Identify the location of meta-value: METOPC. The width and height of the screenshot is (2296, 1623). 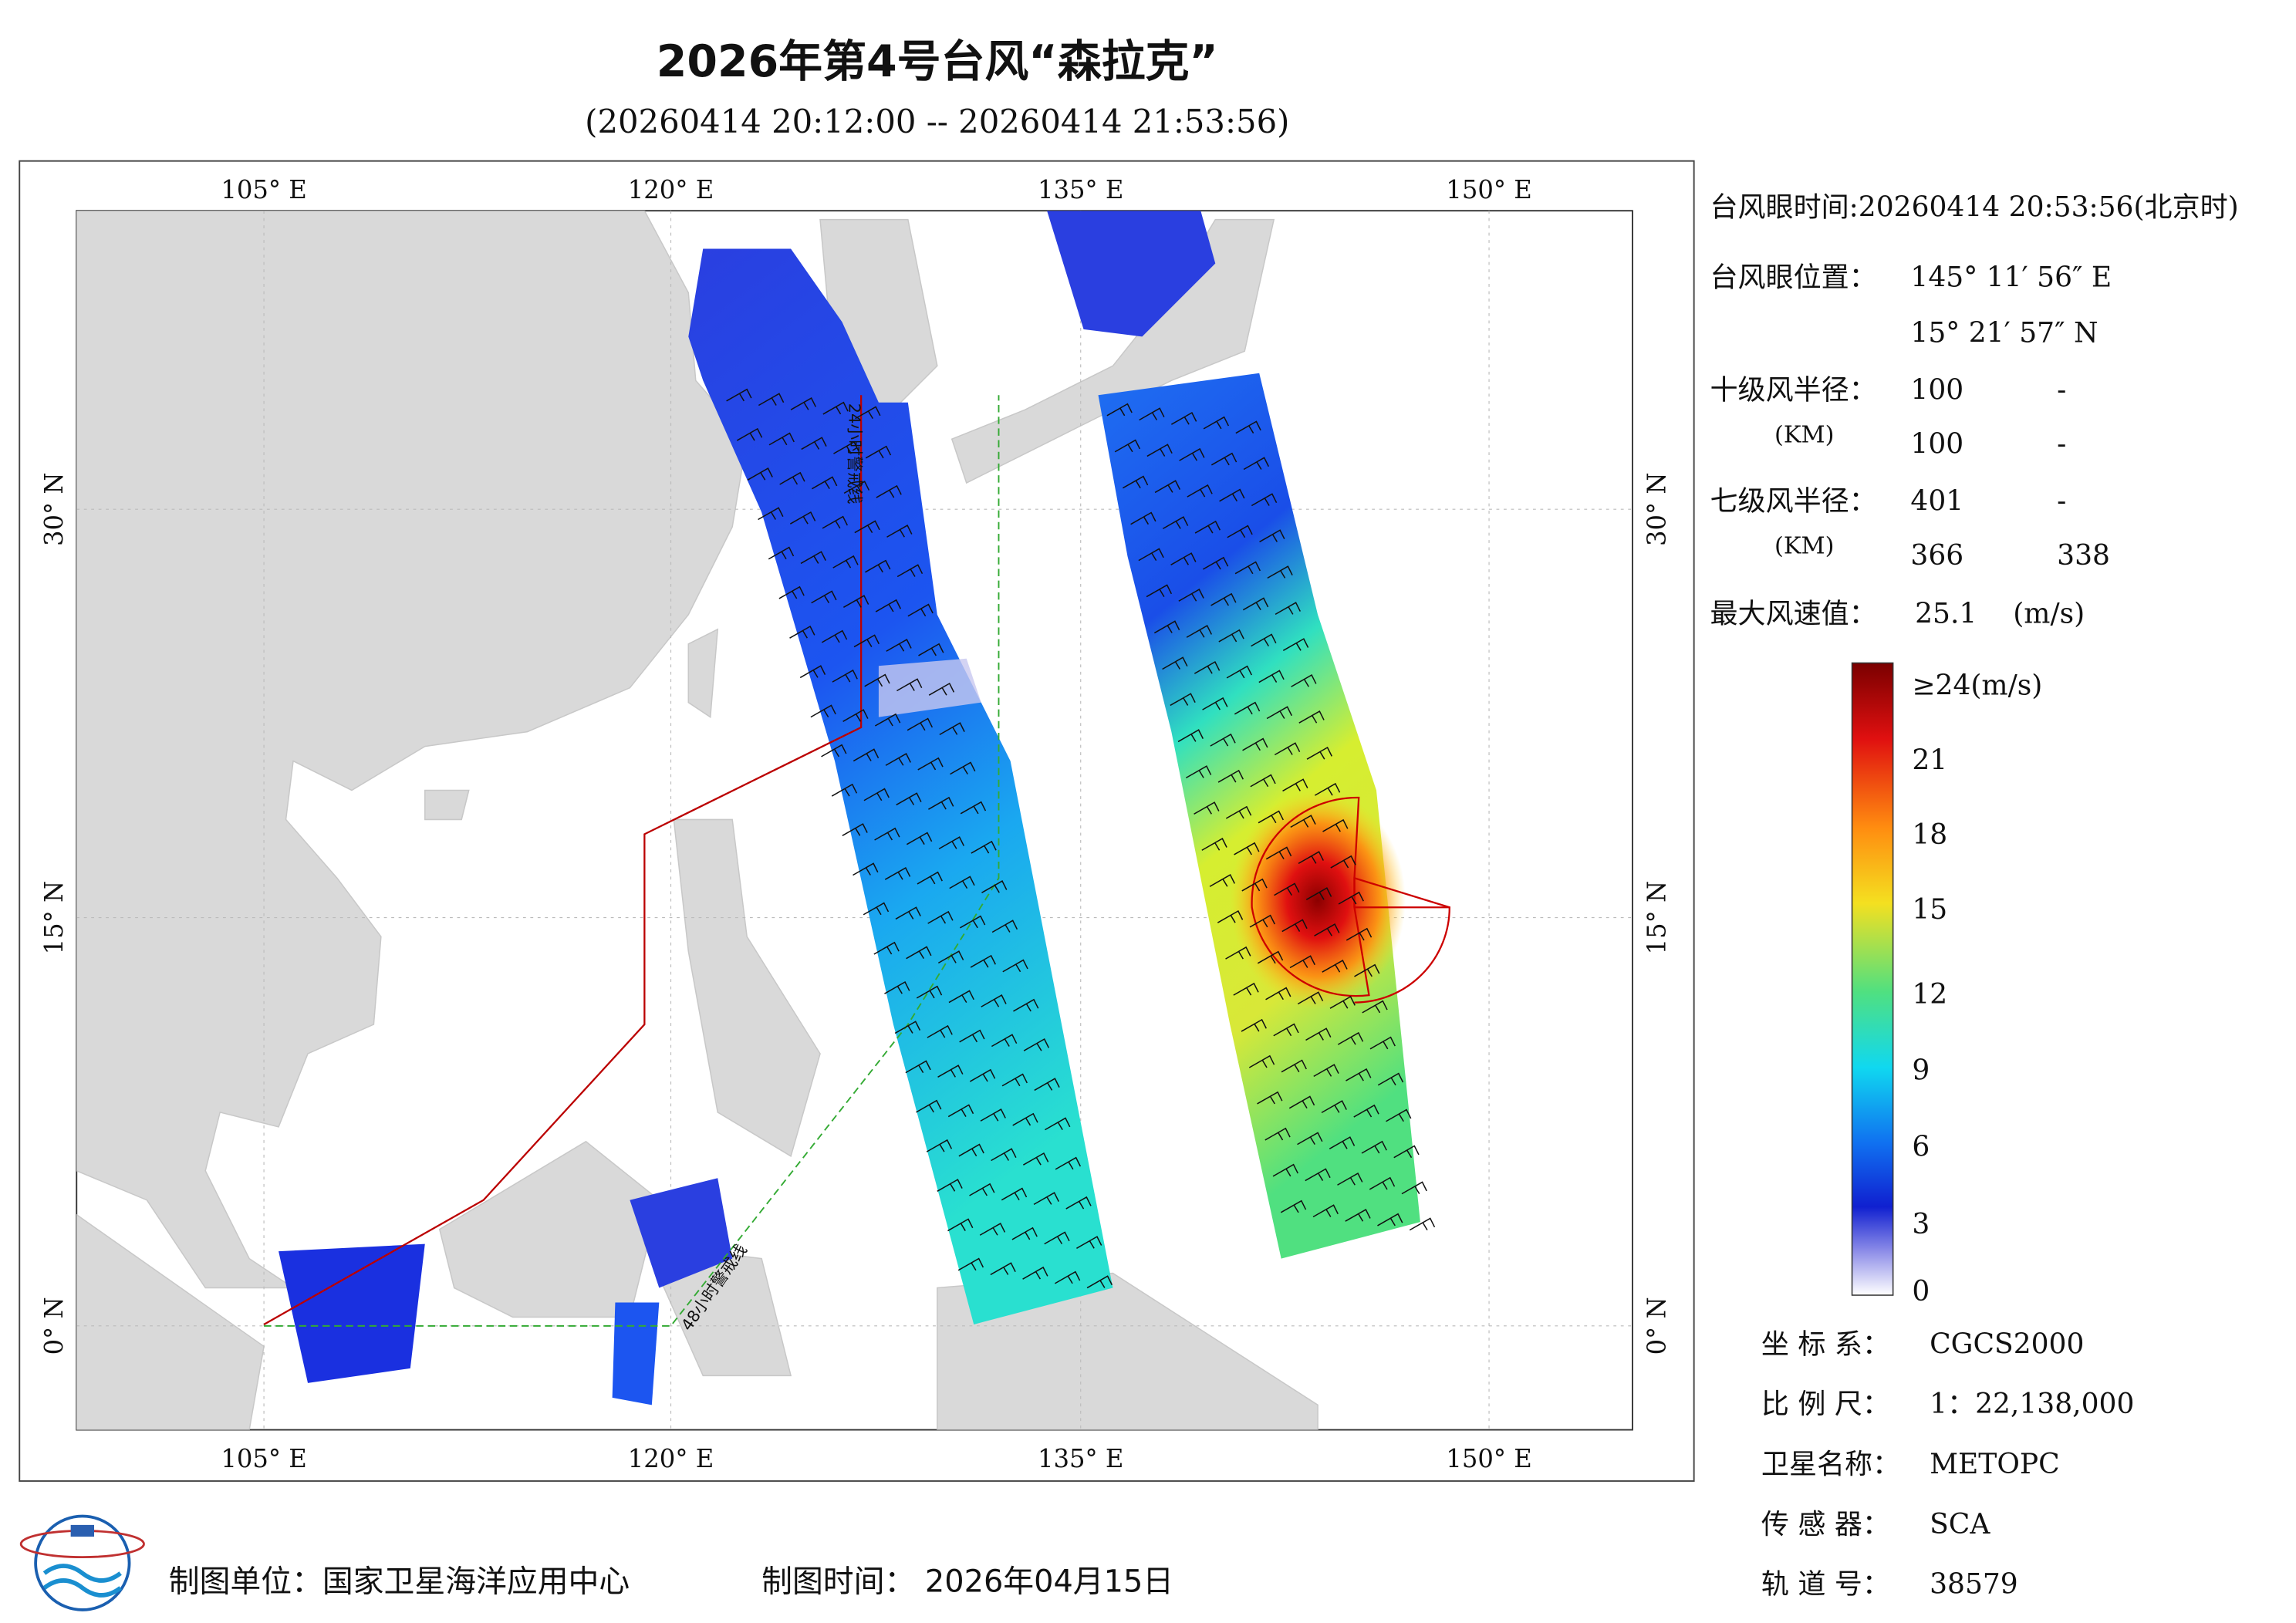
(1995, 1464).